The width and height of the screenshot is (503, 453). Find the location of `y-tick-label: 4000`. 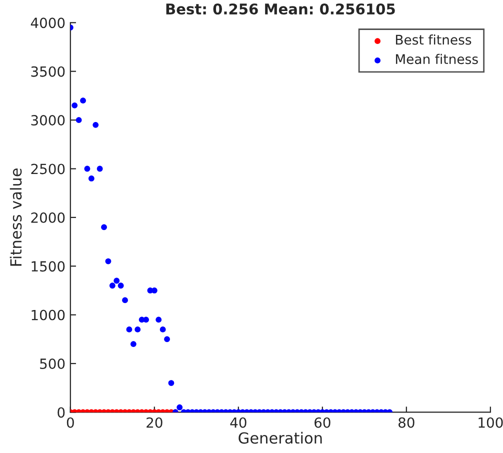

y-tick-label: 4000 is located at coordinates (47, 23).